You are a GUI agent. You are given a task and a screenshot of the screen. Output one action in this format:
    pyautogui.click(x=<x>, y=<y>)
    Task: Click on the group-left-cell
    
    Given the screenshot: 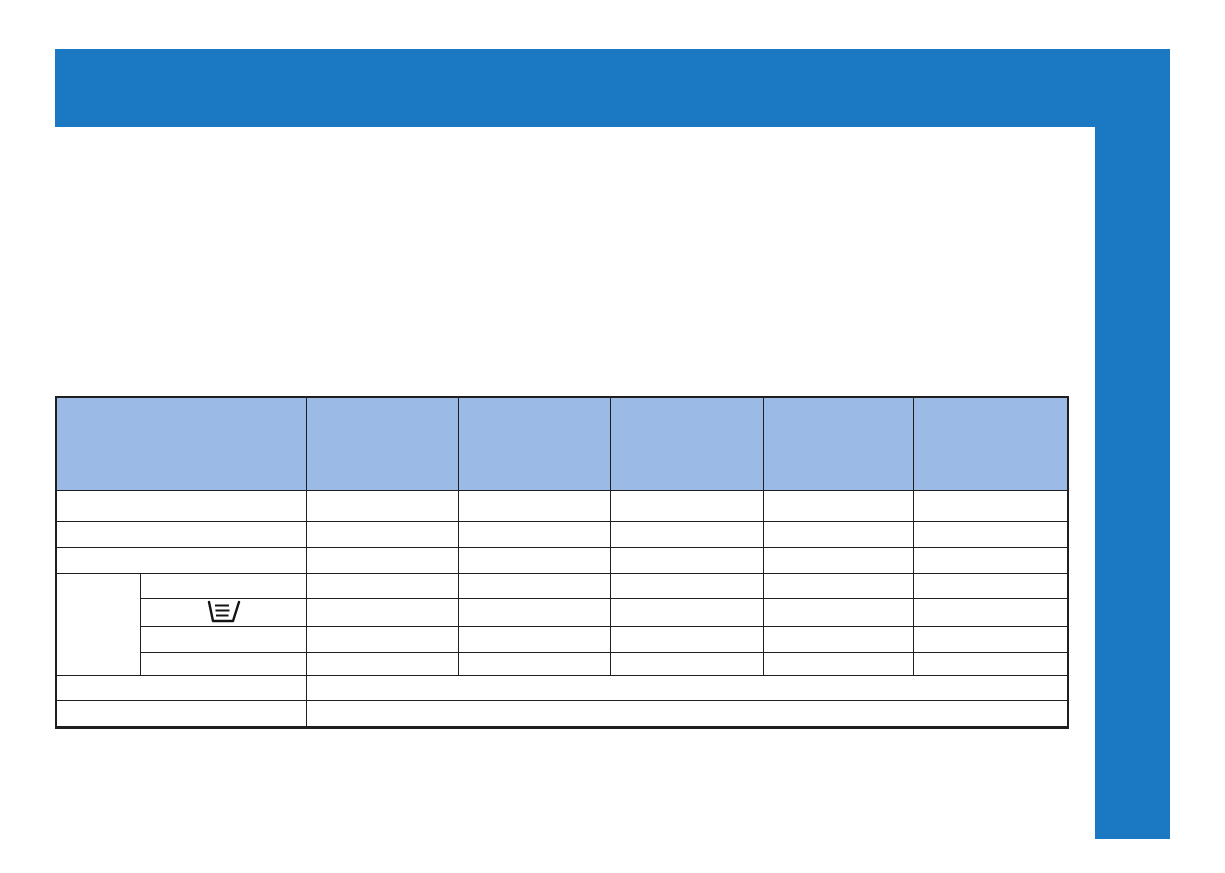 What is the action you would take?
    pyautogui.click(x=98, y=624)
    